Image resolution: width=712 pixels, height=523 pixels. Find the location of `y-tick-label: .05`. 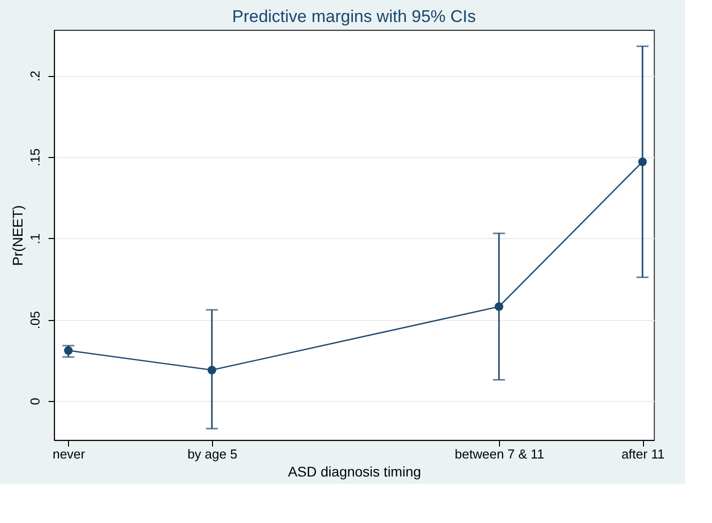

y-tick-label: .05 is located at coordinates (35, 320).